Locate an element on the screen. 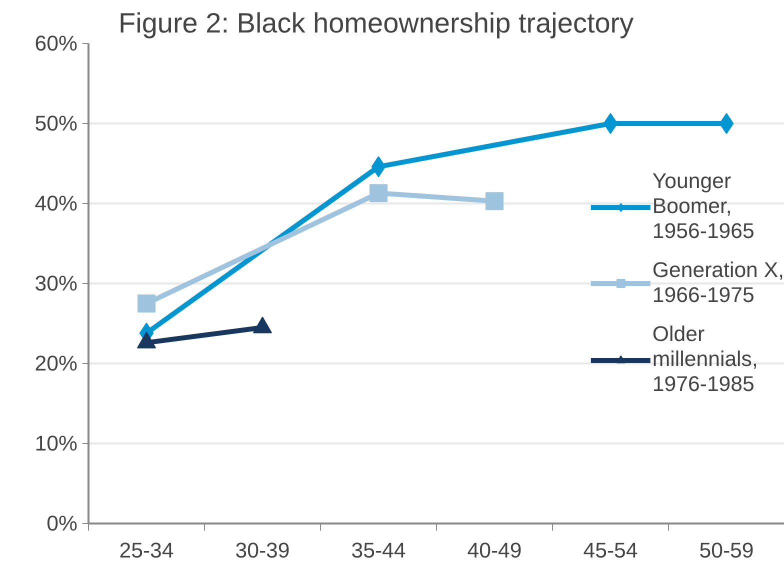  y-tick-label: 30% is located at coordinates (56, 284).